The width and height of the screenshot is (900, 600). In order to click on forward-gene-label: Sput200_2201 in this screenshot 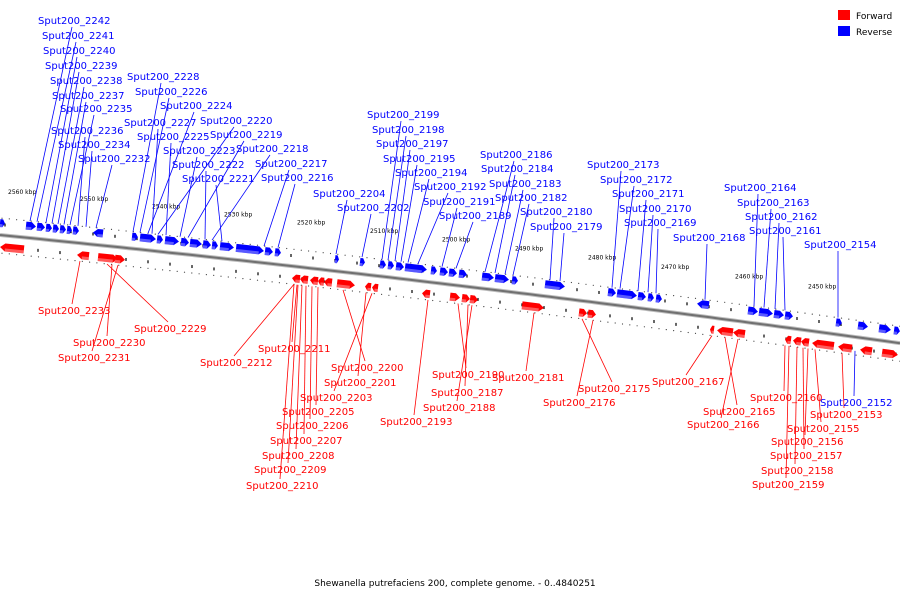, I will do `click(360, 383)`.